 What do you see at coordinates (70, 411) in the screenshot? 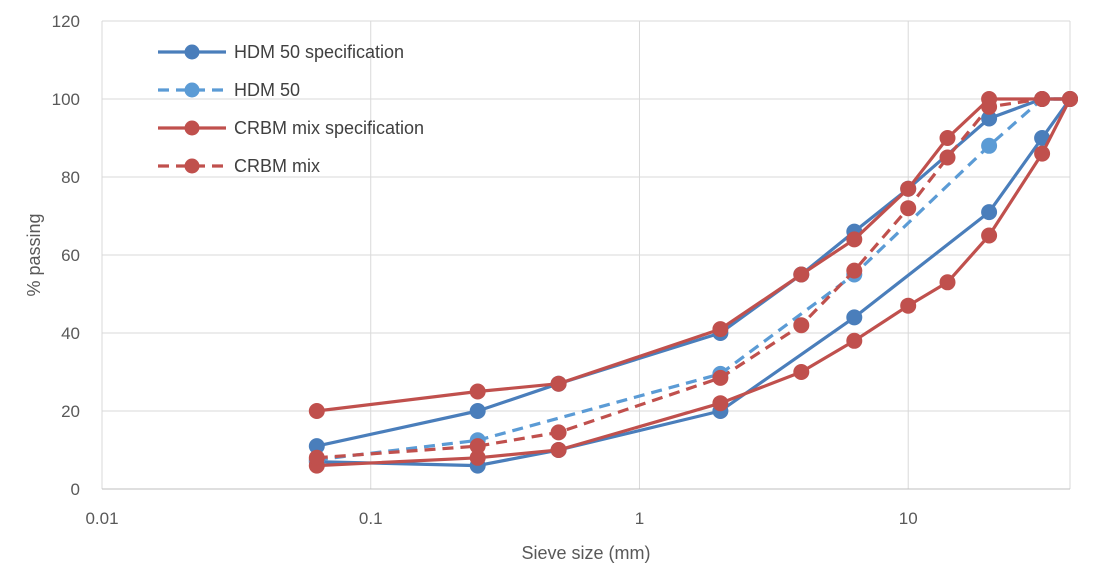
I see `y-tick-label: 20` at bounding box center [70, 411].